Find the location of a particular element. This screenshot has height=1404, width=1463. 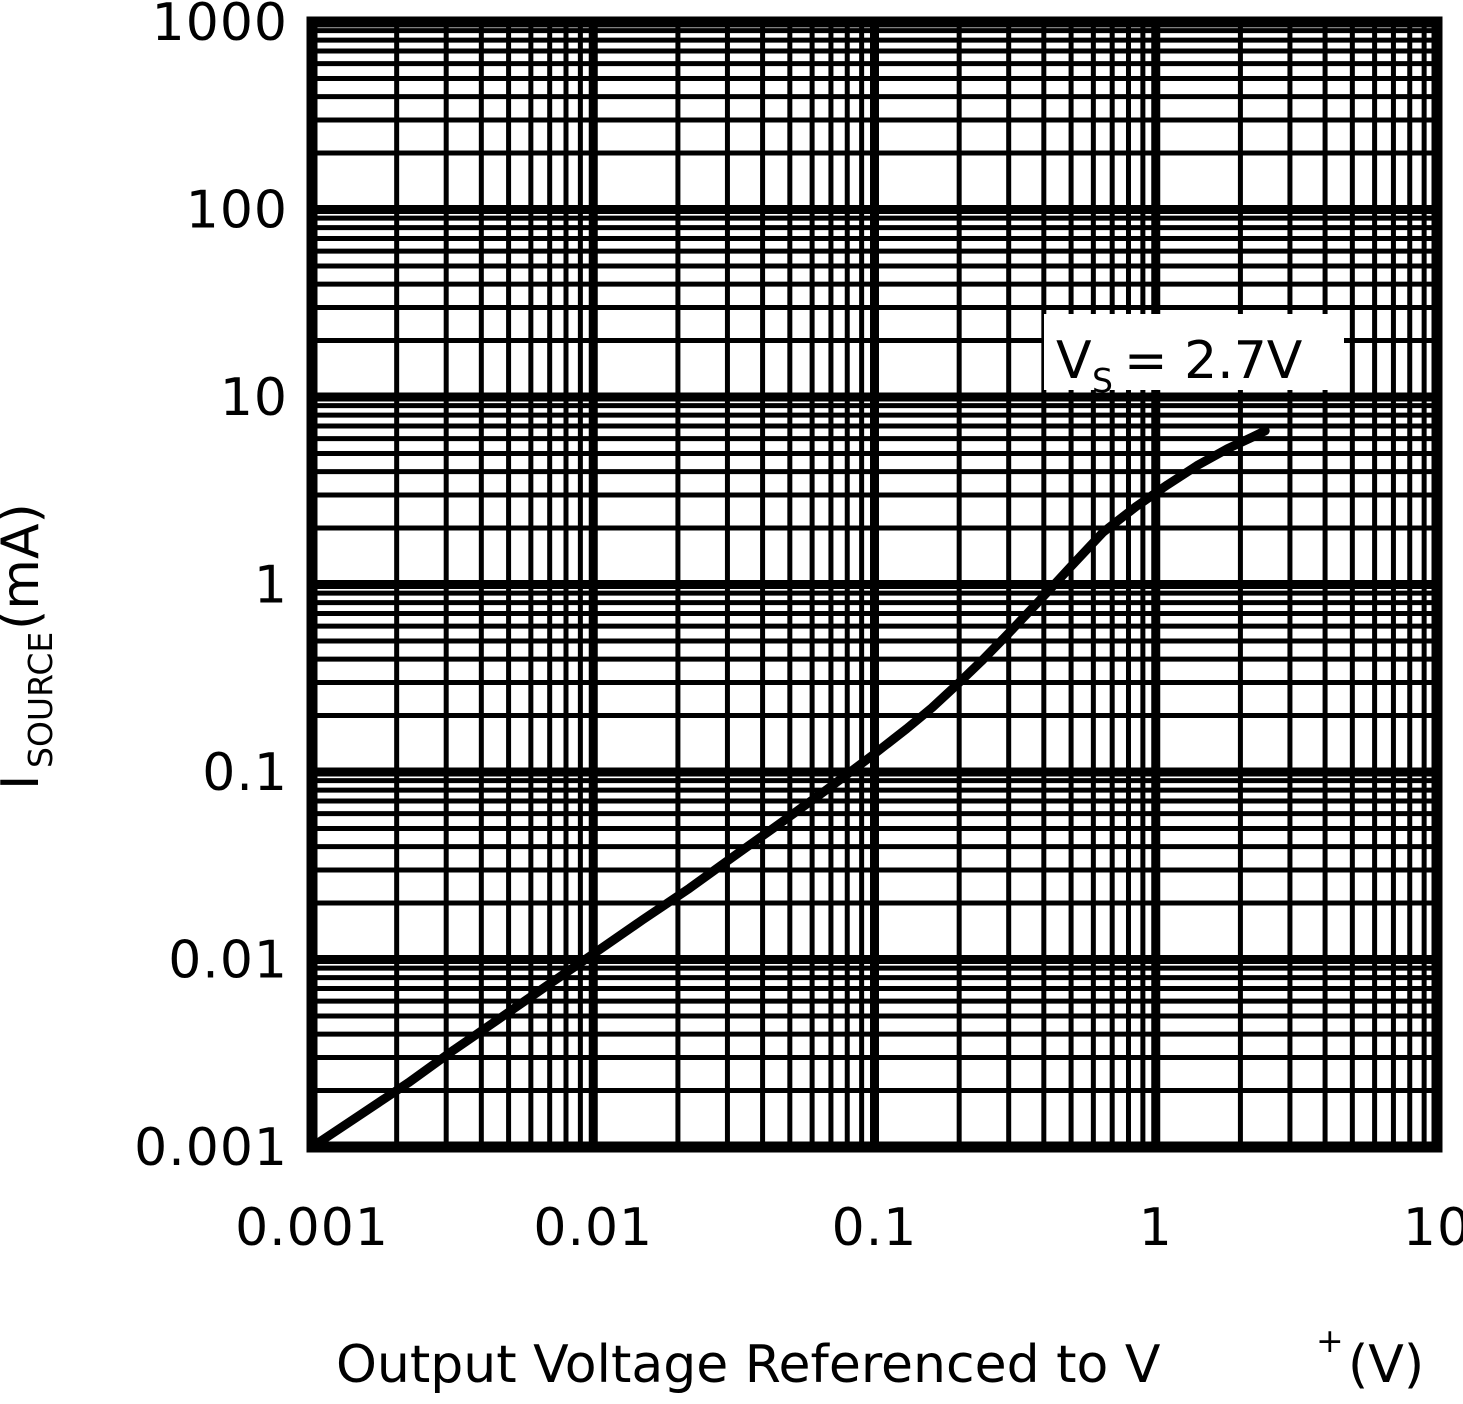

y-axis-title-main: I is located at coordinates (25, 782).